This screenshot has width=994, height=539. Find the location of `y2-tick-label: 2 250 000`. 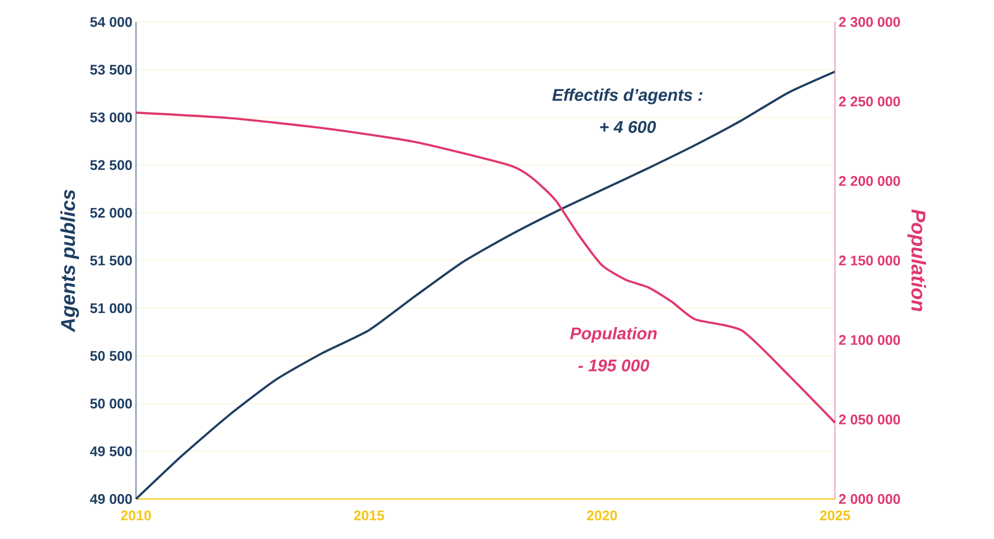

y2-tick-label: 2 250 000 is located at coordinates (869, 101).